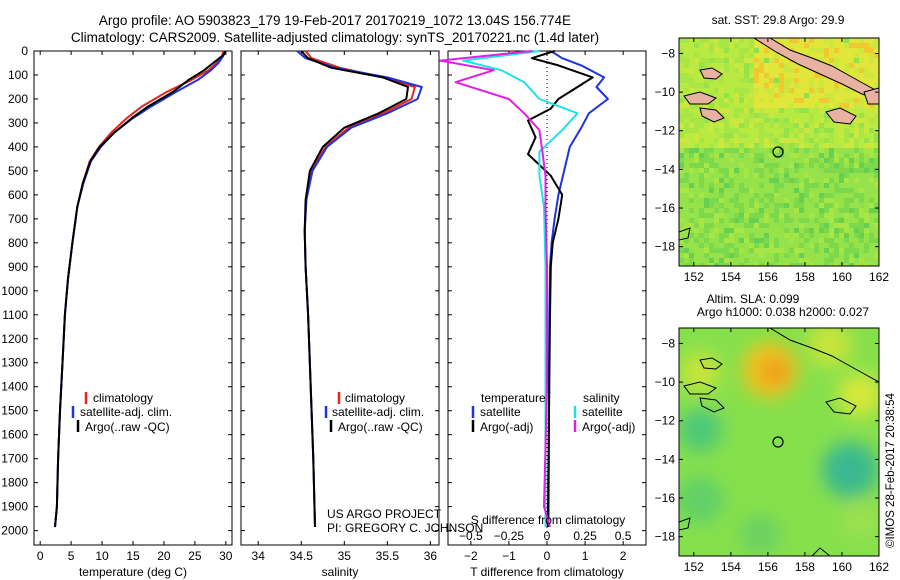  I want to click on series-argo-raw-qc, so click(354, 289).